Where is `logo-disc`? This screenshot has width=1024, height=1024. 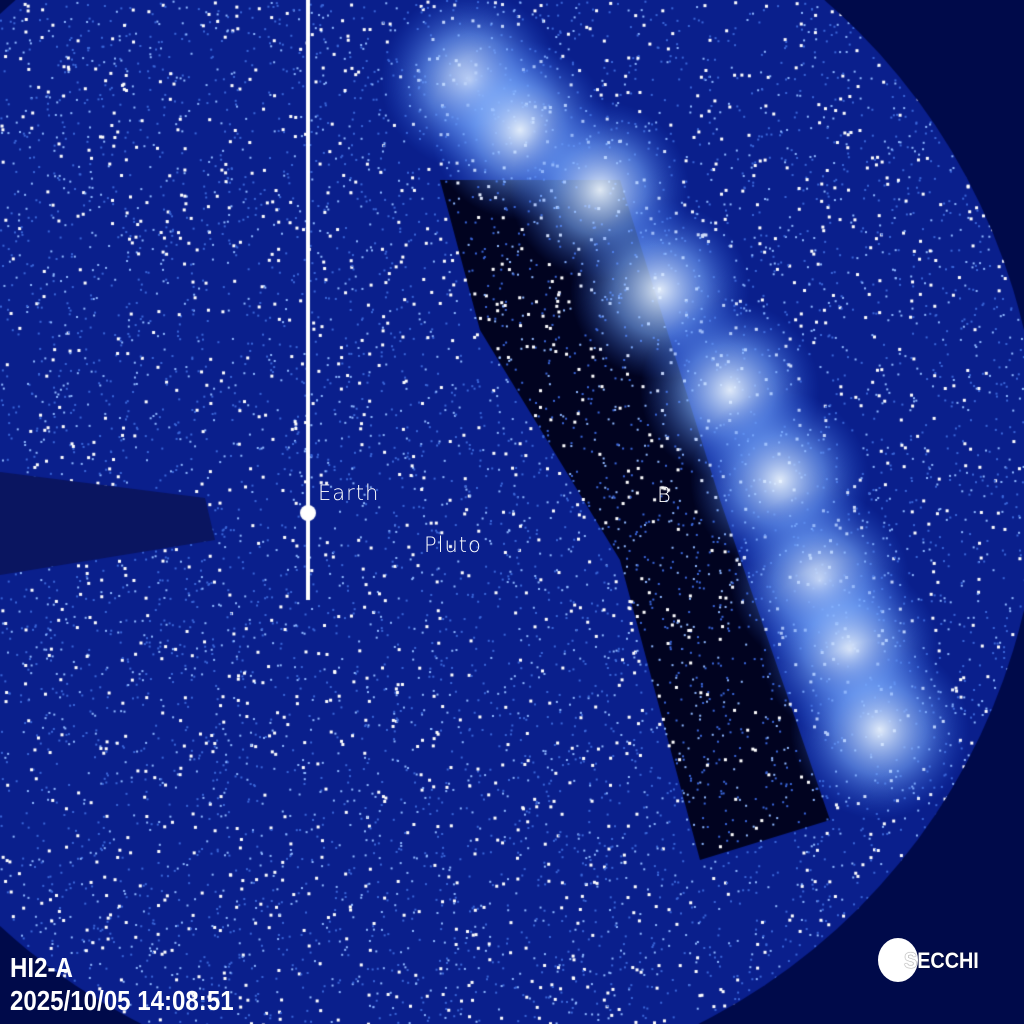 logo-disc is located at coordinates (898, 960).